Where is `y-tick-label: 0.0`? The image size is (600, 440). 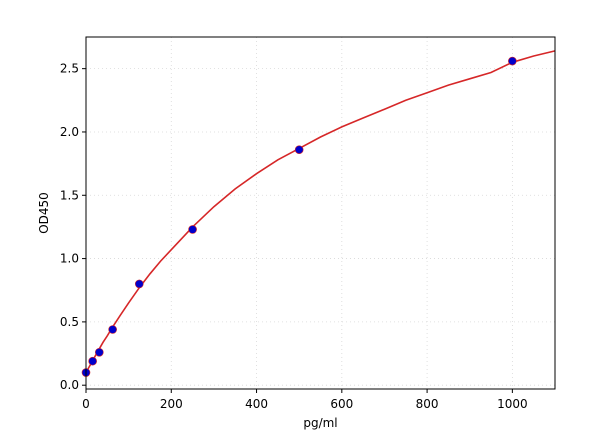 y-tick-label: 0.0 is located at coordinates (69, 385).